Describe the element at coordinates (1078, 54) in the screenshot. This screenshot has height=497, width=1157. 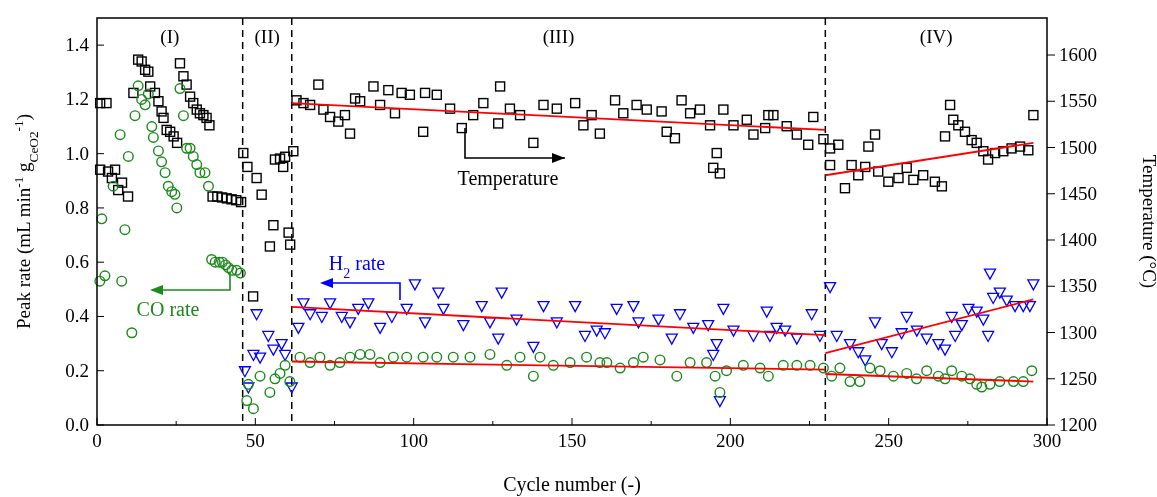
I see `y2-tick-label: 1600` at that location.